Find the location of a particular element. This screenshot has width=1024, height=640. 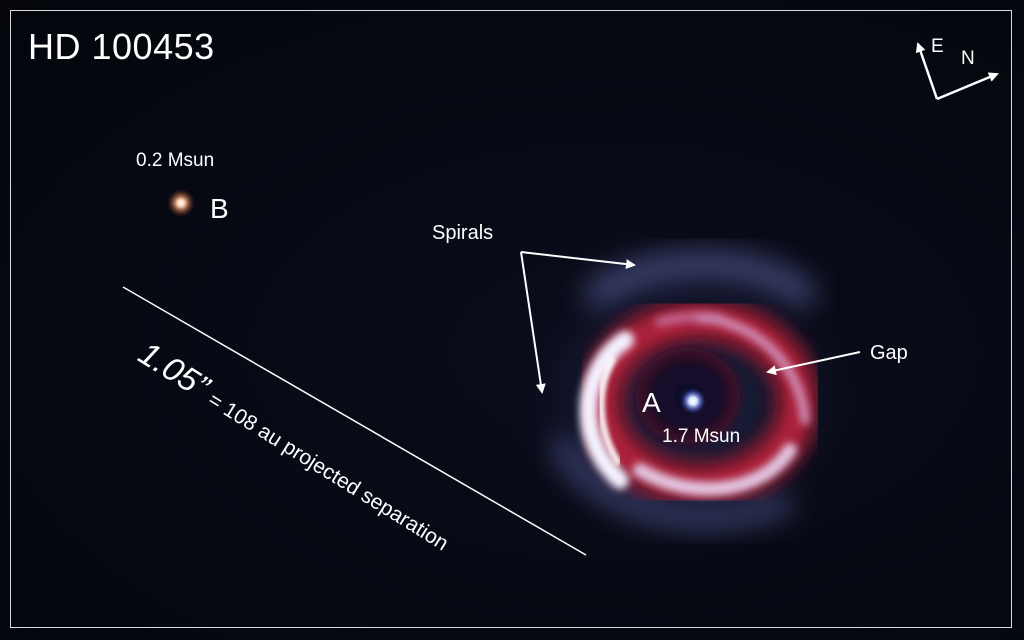

star-a-label: A is located at coordinates (651, 402).